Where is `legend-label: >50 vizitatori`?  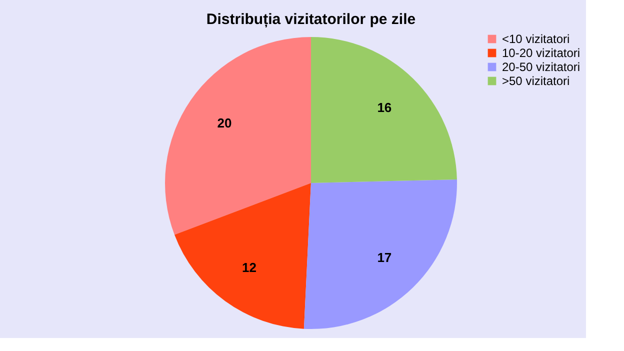
legend-label: >50 vizitatori is located at coordinates (536, 81).